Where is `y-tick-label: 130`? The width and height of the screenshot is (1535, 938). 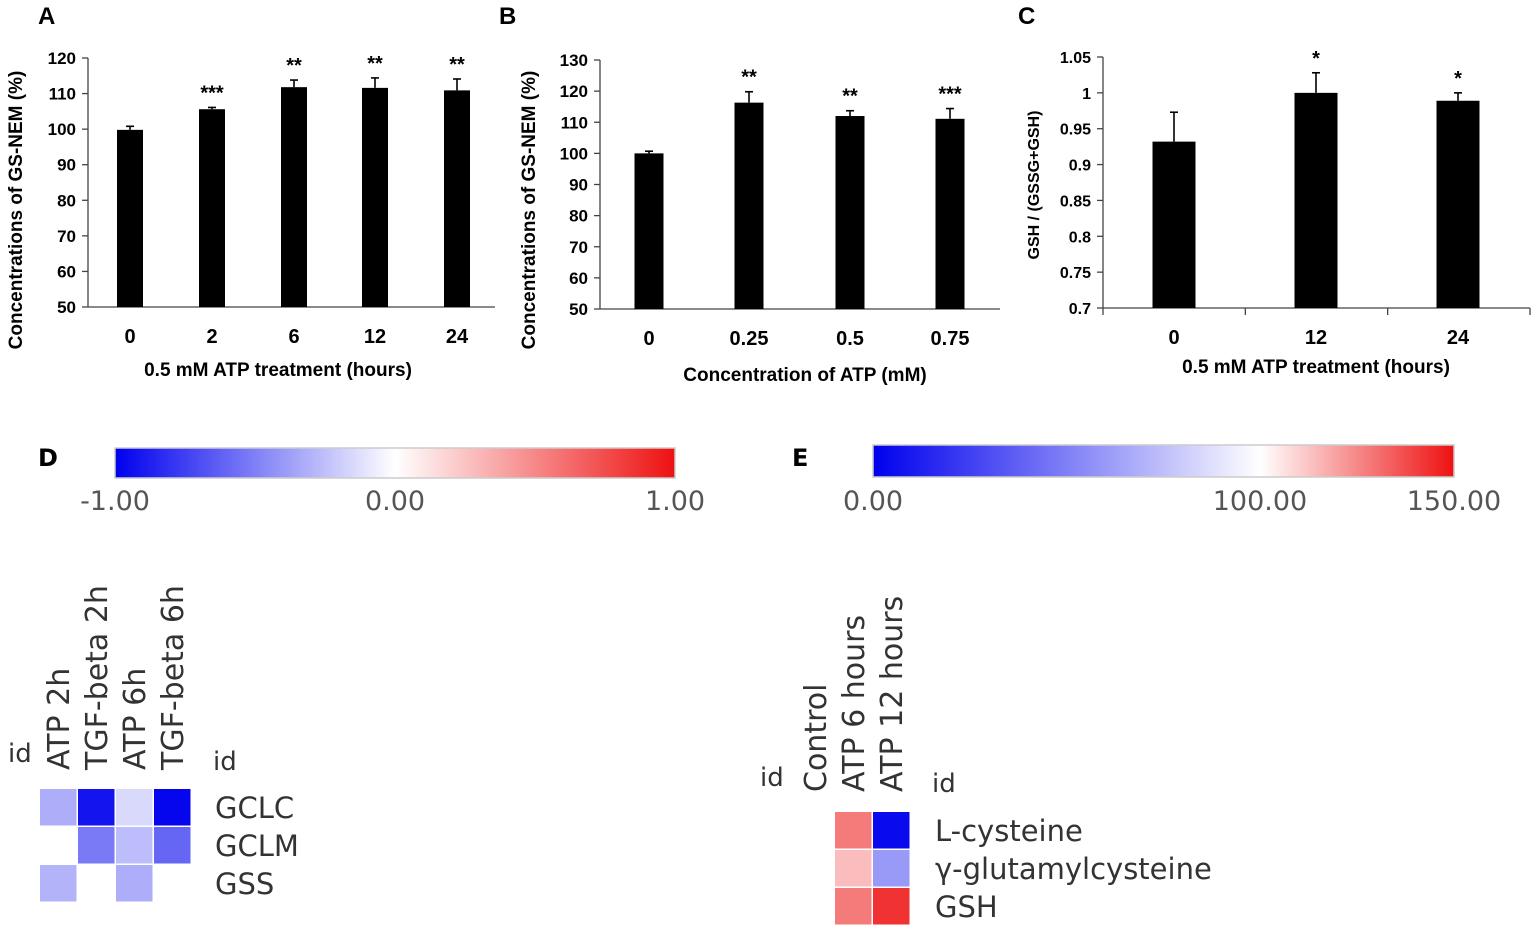 y-tick-label: 130 is located at coordinates (574, 60).